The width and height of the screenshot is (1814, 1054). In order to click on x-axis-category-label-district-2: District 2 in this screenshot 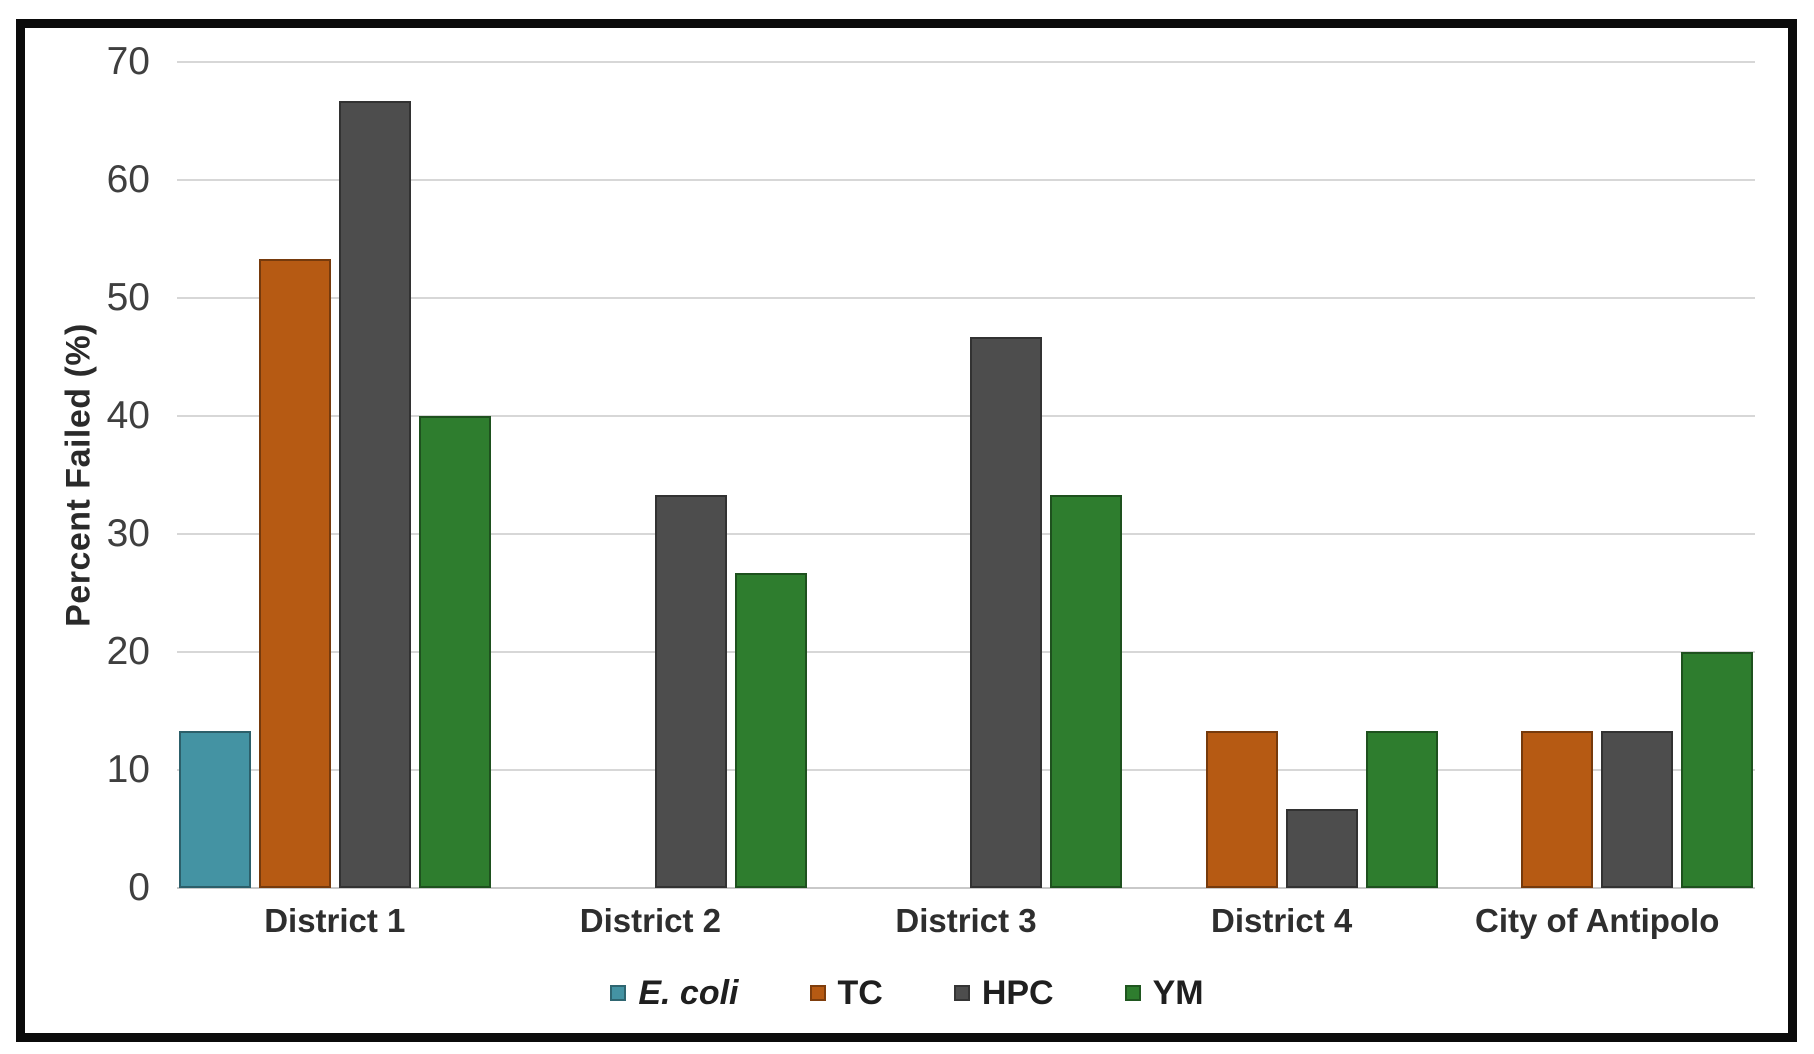, I will do `click(650, 920)`.